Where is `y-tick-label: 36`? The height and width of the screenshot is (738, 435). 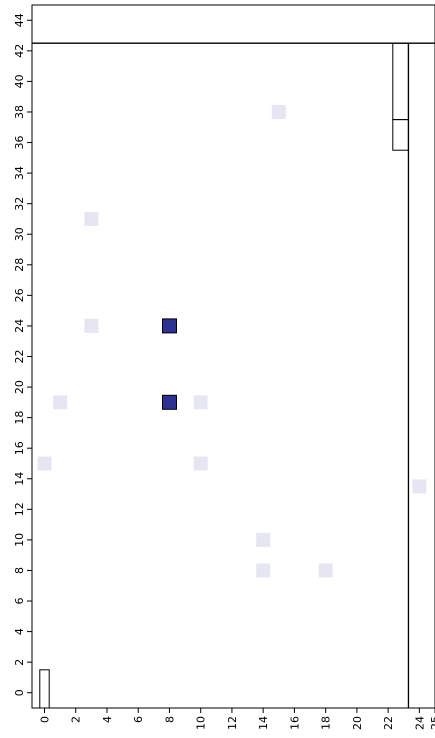
y-tick-label: 36 is located at coordinates (19, 143).